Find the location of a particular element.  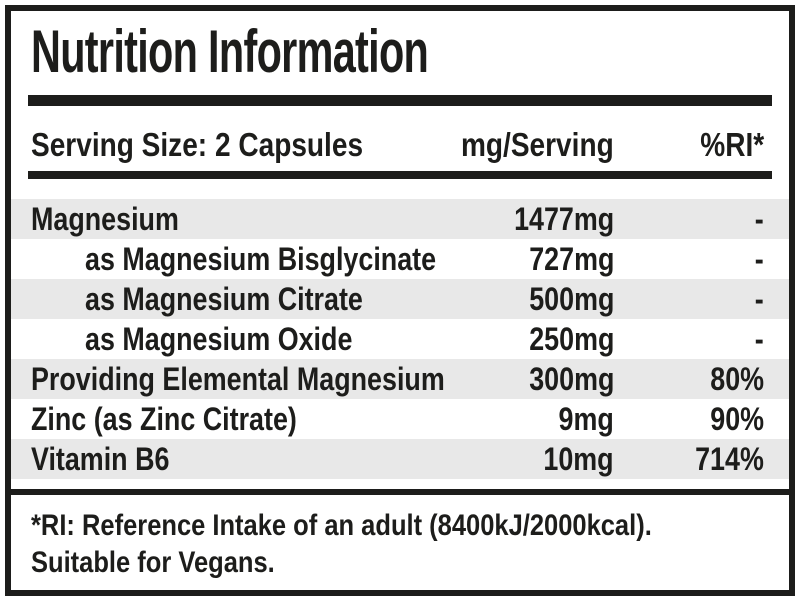

nutrient-amount: 9mg is located at coordinates (586, 419).